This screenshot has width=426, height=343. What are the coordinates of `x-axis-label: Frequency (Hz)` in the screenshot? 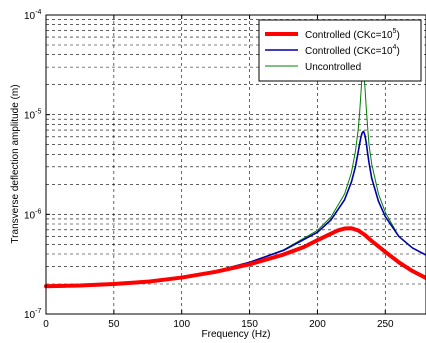 It's located at (236, 334).